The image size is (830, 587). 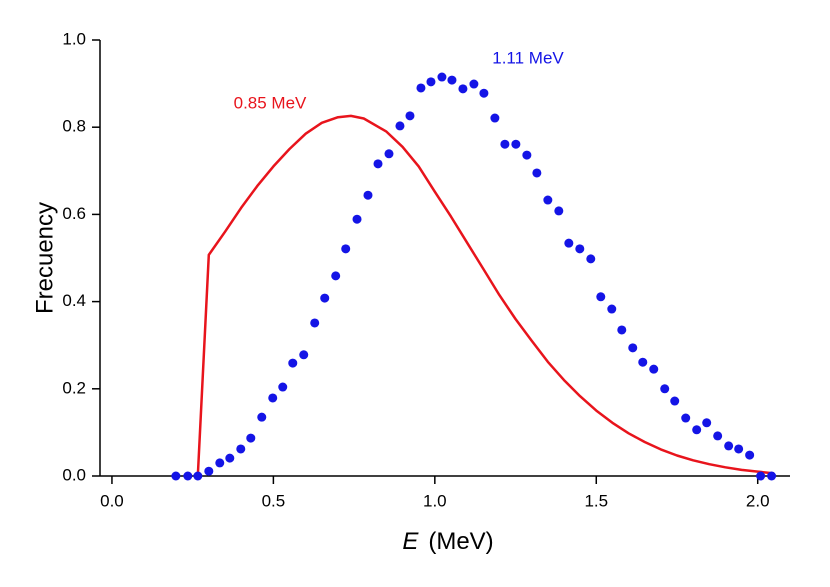 I want to click on y-tick-label: 0.4, so click(x=74, y=300).